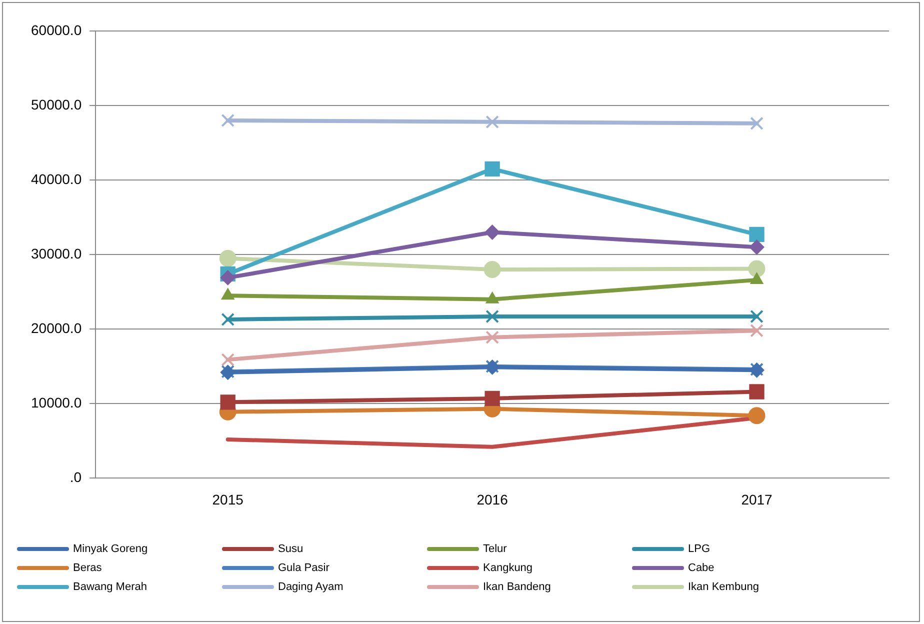 This screenshot has height=624, width=924. Describe the element at coordinates (699, 549) in the screenshot. I see `legend-label: LPG` at that location.